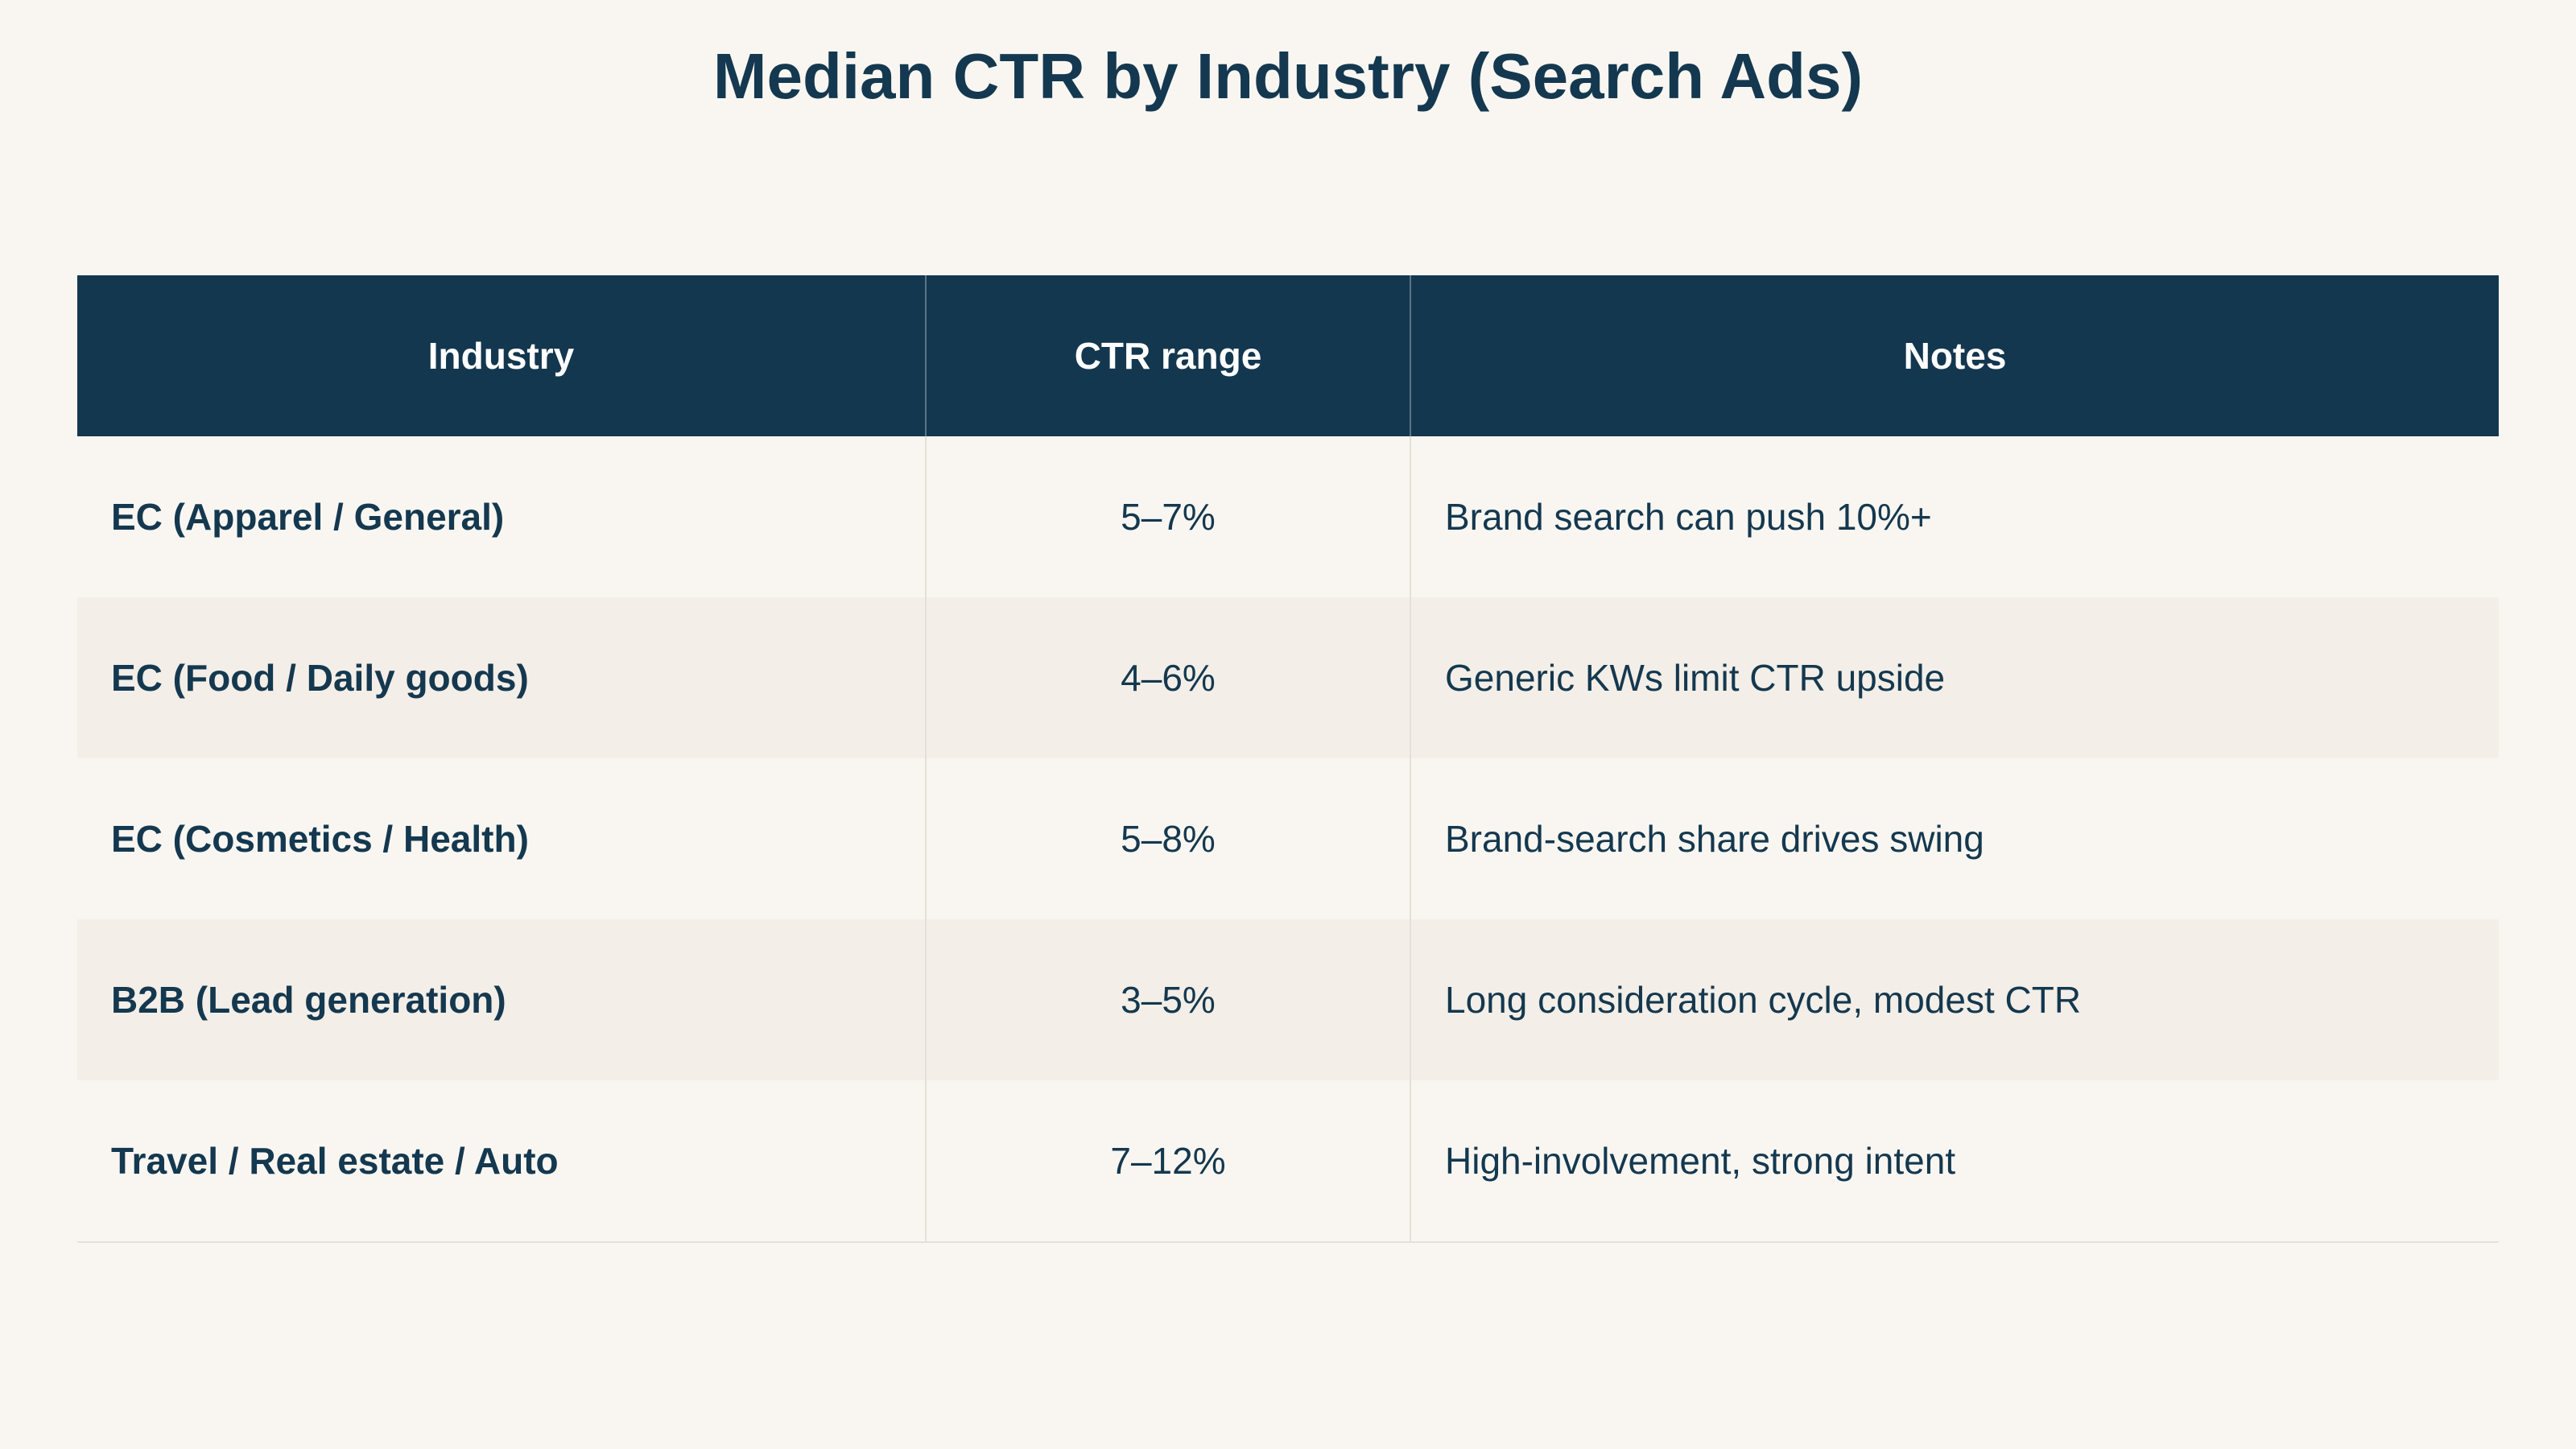  Describe the element at coordinates (501, 355) in the screenshot. I see `column-header-industry: Industry` at that location.